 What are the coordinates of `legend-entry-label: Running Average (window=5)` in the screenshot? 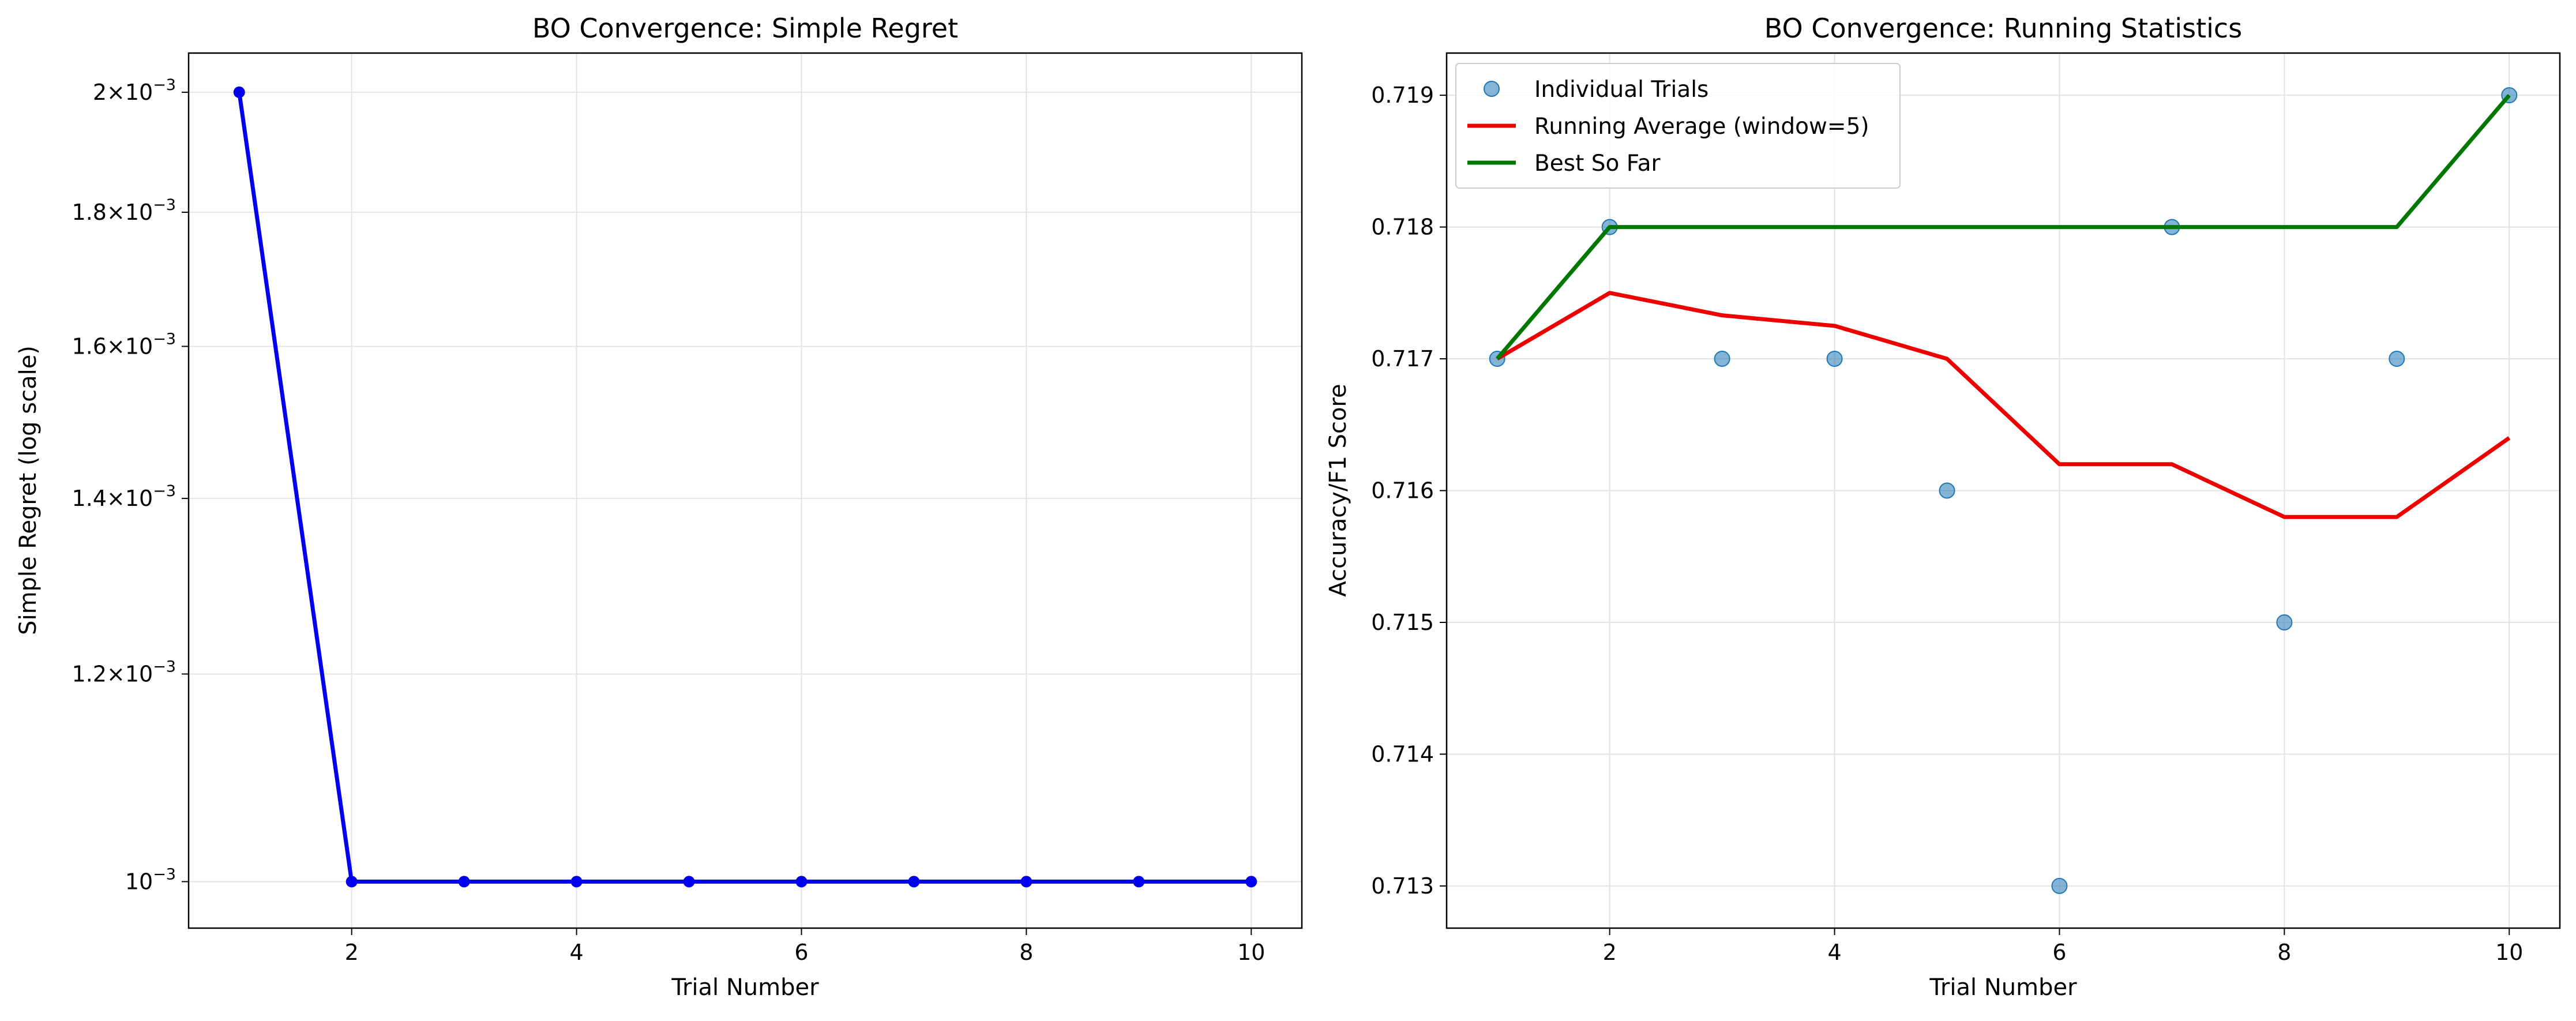 It's located at (1701, 127).